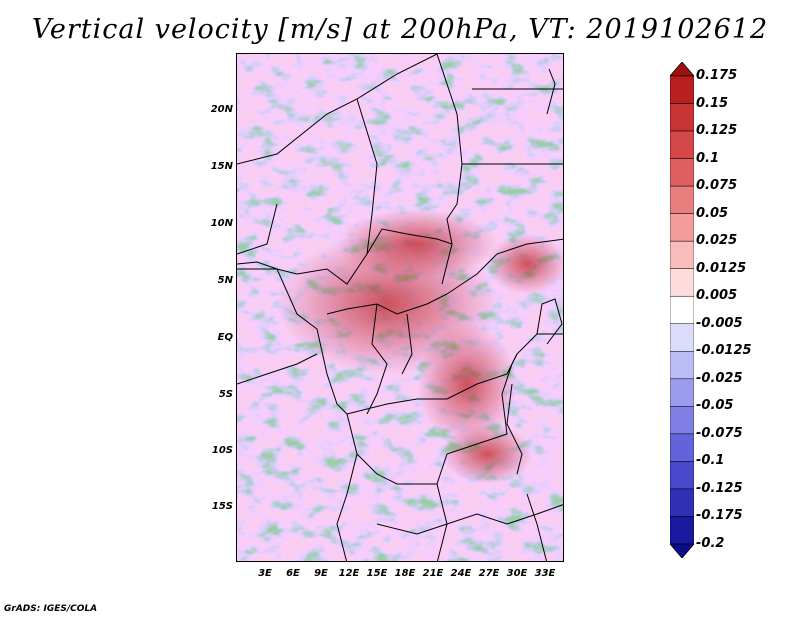 The image size is (800, 618). I want to click on lon-label-15e: 15E, so click(377, 573).